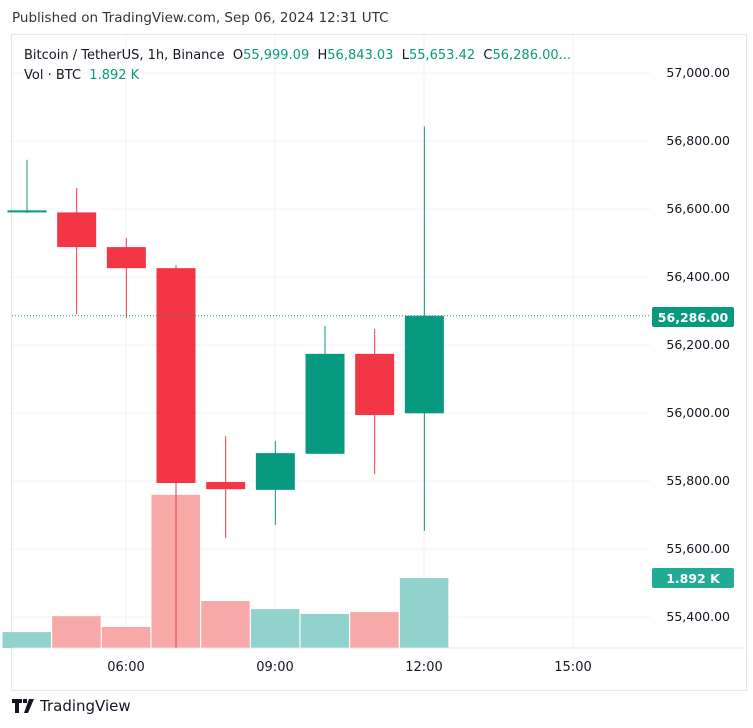 This screenshot has width=753, height=728. I want to click on price-tick-label: 55,400.00, so click(698, 616).